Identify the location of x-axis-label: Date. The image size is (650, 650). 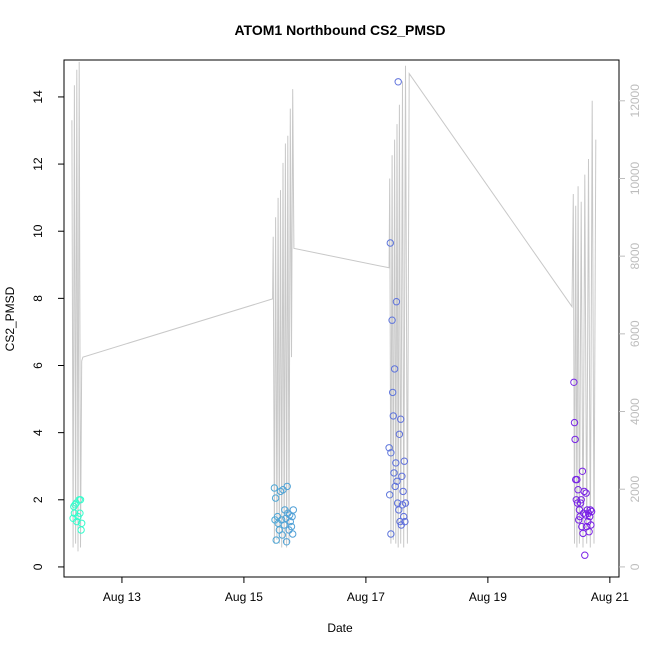
(340, 628).